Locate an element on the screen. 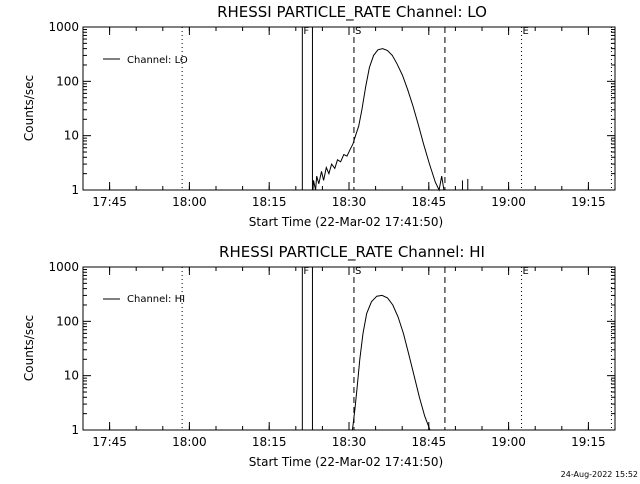 This screenshot has width=640, height=484. legend-label: Channel: LO is located at coordinates (157, 60).